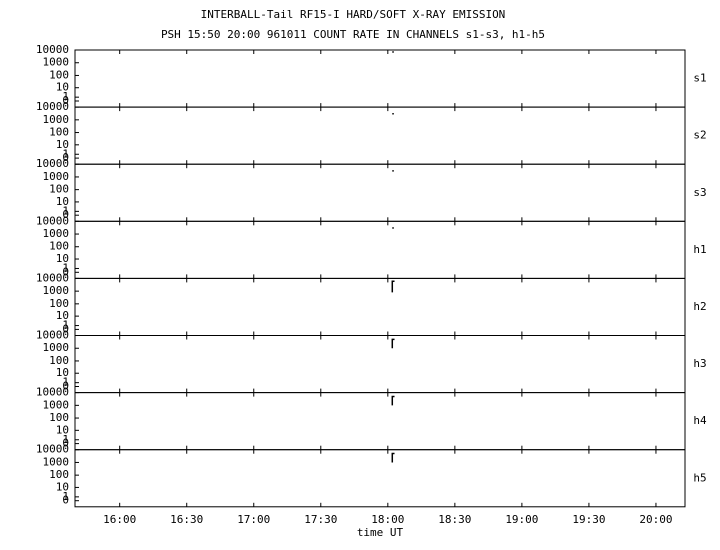 The width and height of the screenshot is (720, 550). What do you see at coordinates (521, 519) in the screenshot?
I see `x-tick-label: 19:00` at bounding box center [521, 519].